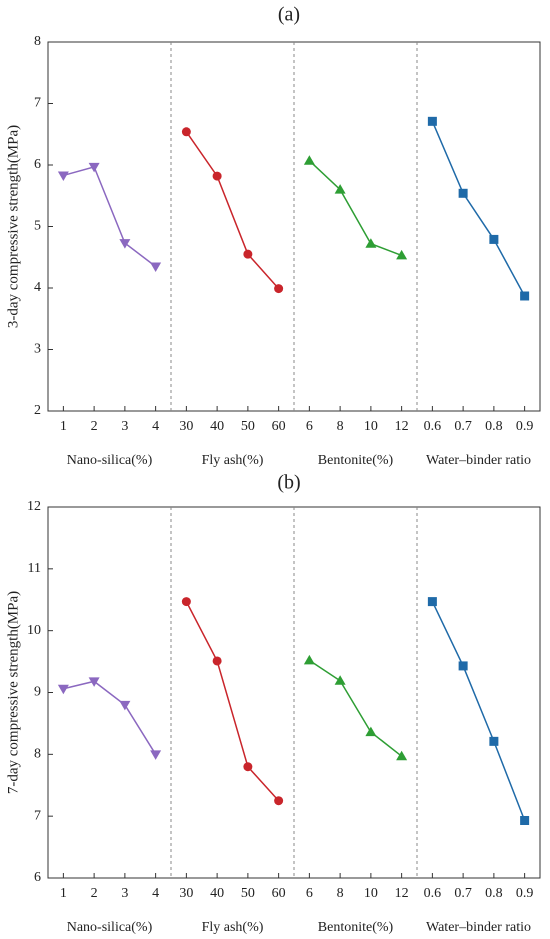 The width and height of the screenshot is (550, 939). Describe the element at coordinates (37, 287) in the screenshot. I see `y-tick-label: 4` at that location.